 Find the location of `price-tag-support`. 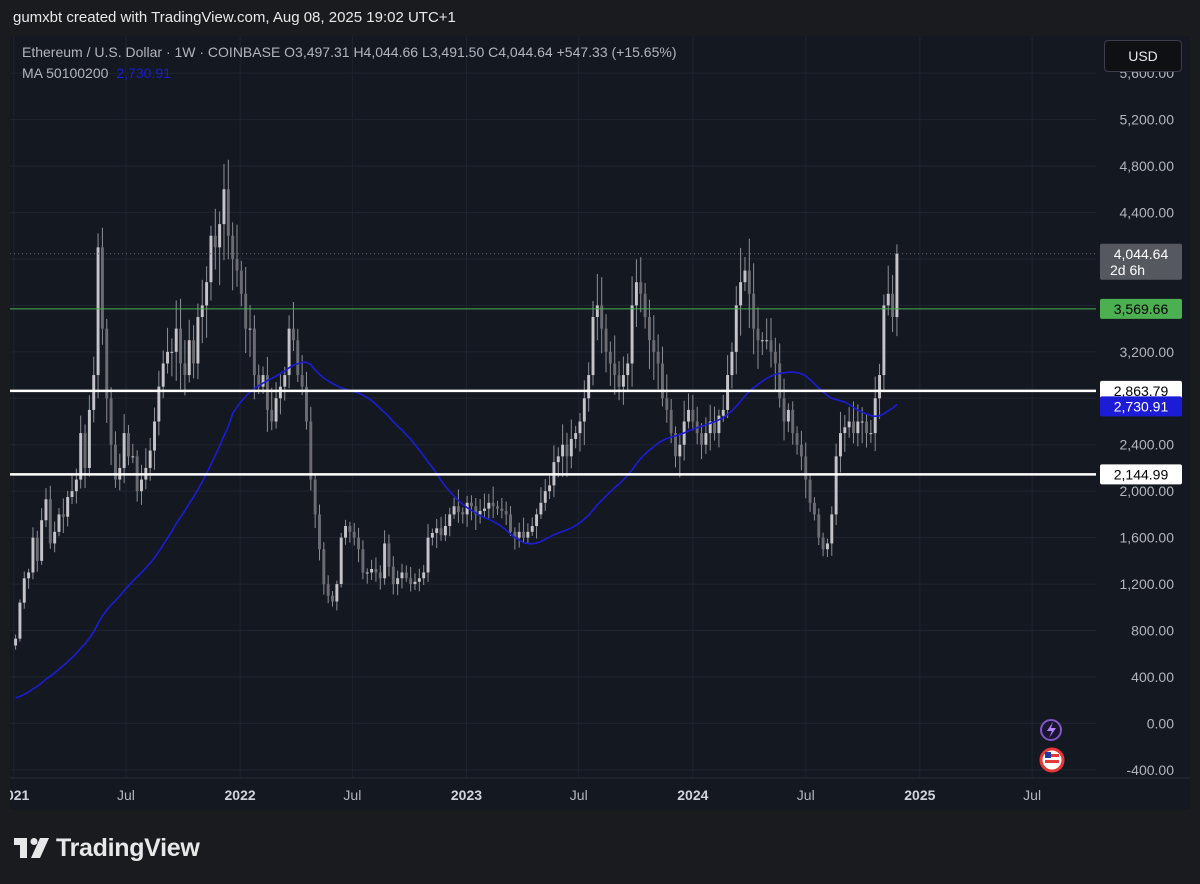

price-tag-support is located at coordinates (1141, 474).